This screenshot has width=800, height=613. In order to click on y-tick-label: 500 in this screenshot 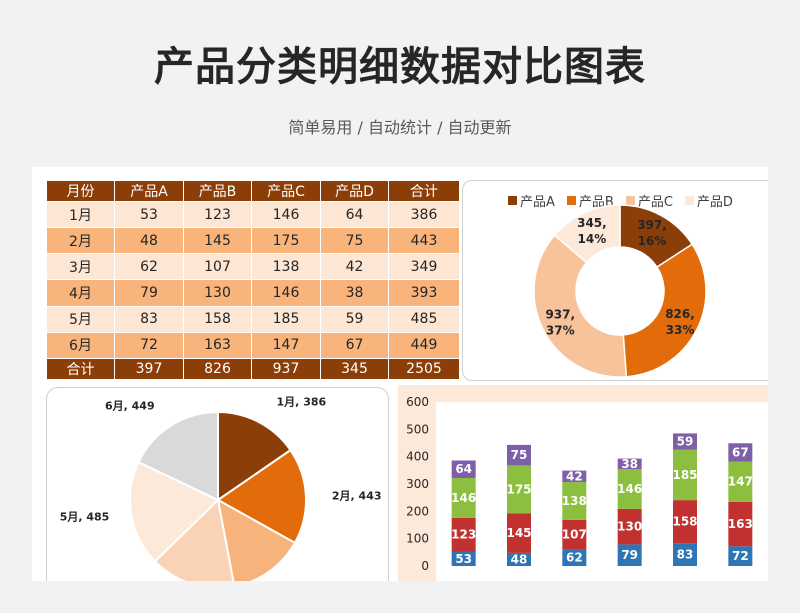, I will do `click(417, 429)`.